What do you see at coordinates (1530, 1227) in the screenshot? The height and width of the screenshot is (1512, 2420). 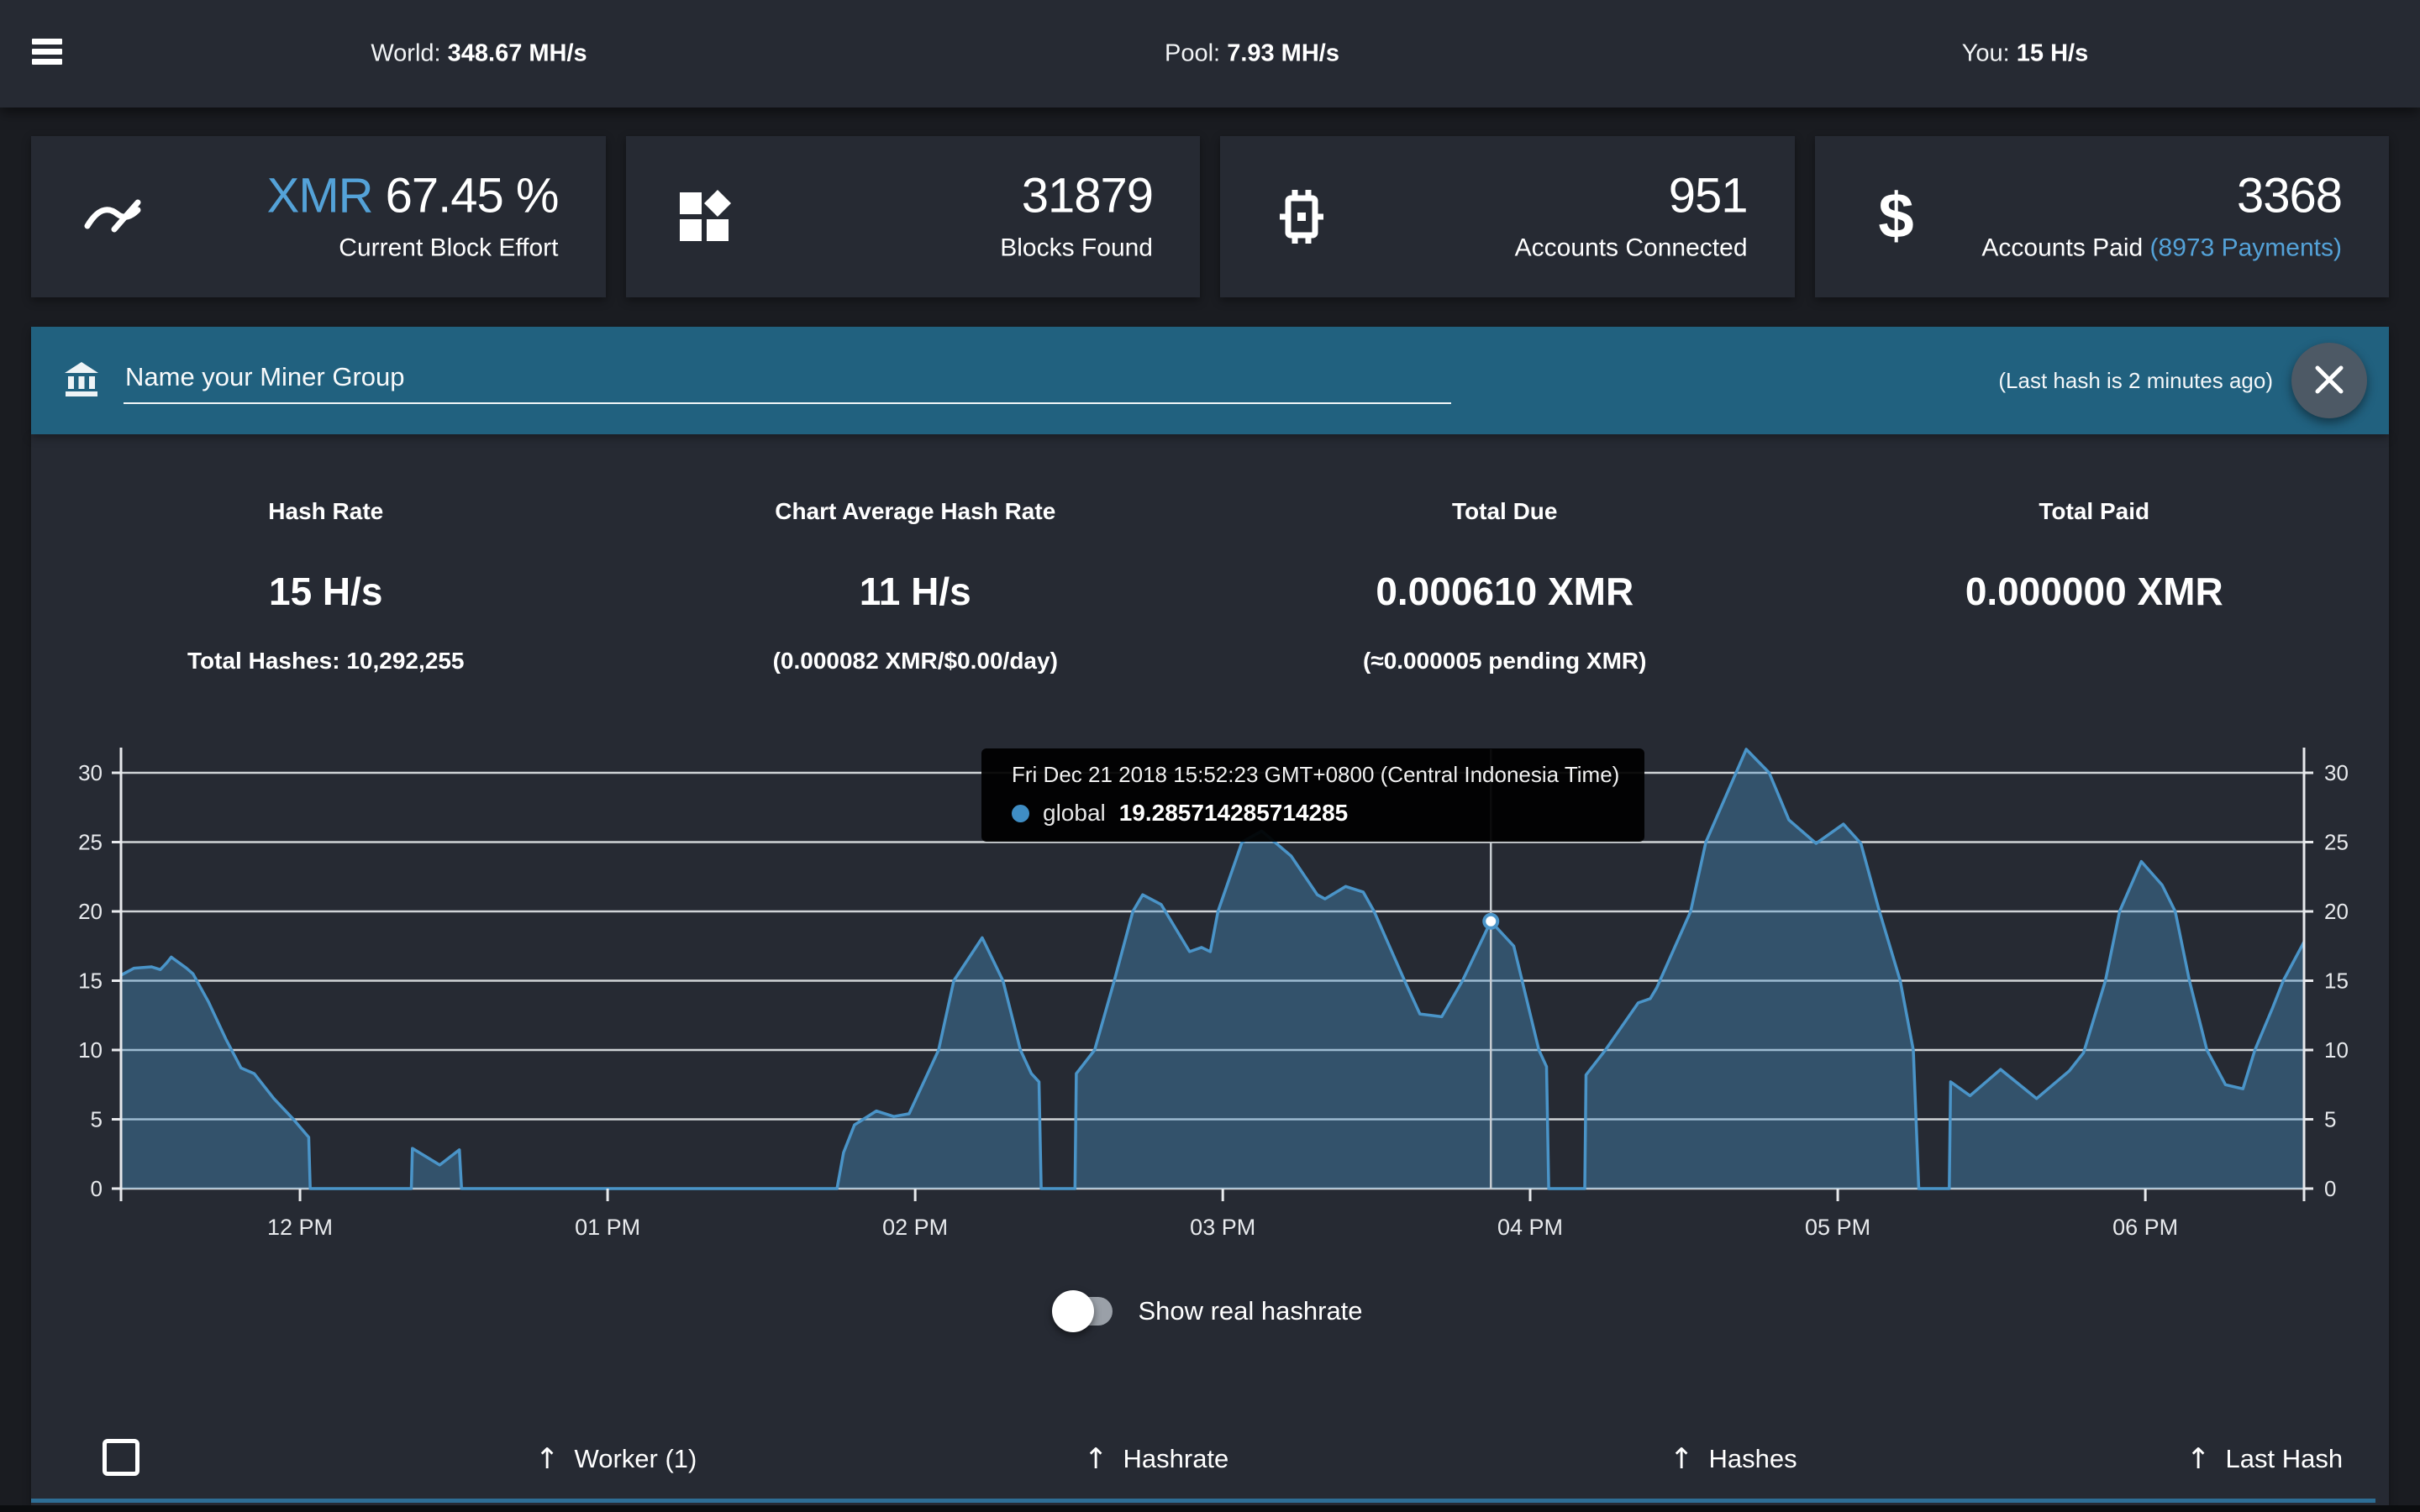 I see `svg-text: 04 PM` at bounding box center [1530, 1227].